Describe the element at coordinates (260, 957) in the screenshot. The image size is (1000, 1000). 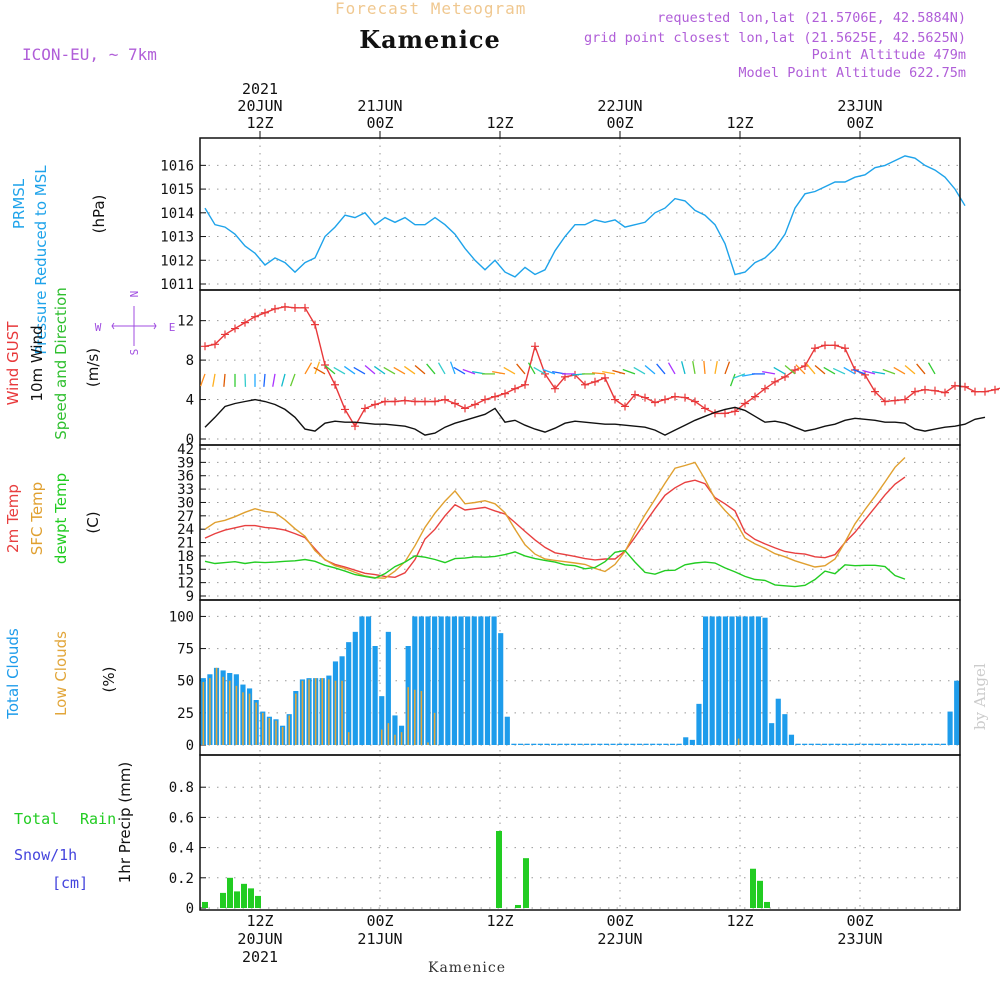
I see `time-label-bottom: 2021` at that location.